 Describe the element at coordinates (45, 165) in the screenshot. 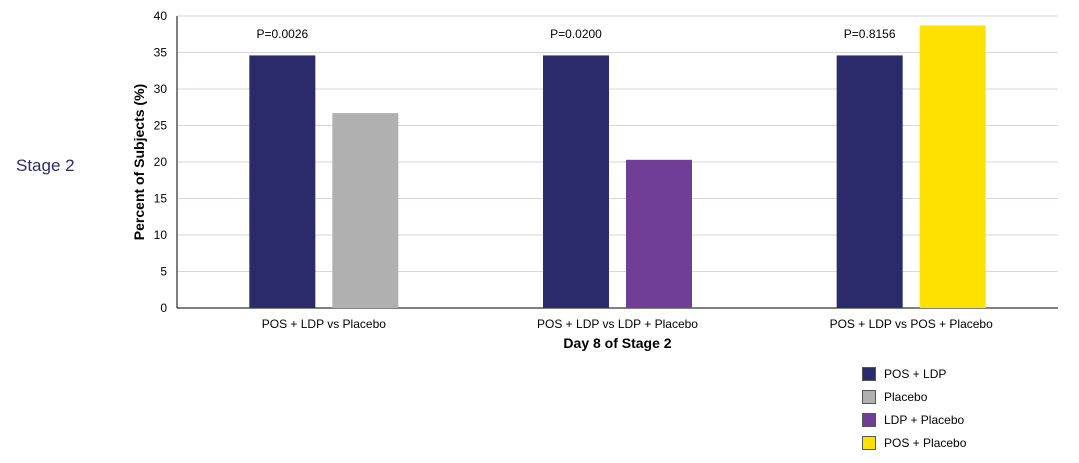

I see `stage-label: Stage 2` at that location.